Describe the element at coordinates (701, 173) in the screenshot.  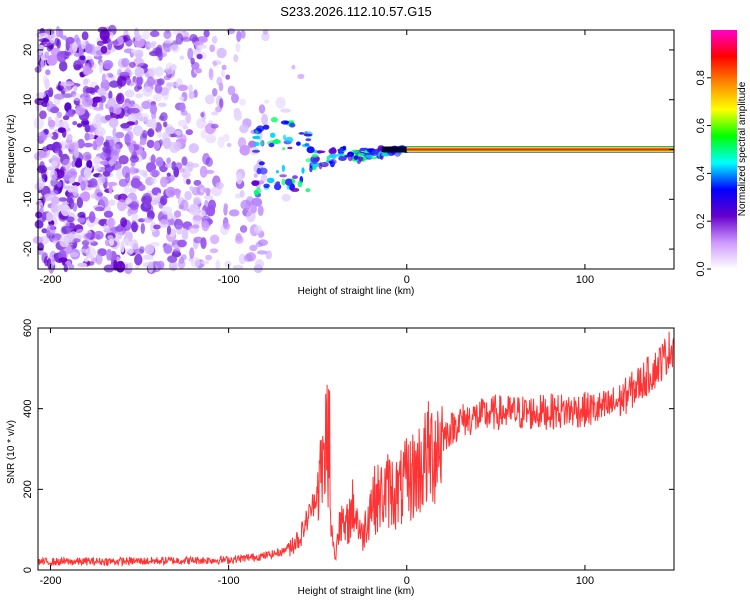
I see `svg-text: 0.4` at that location.